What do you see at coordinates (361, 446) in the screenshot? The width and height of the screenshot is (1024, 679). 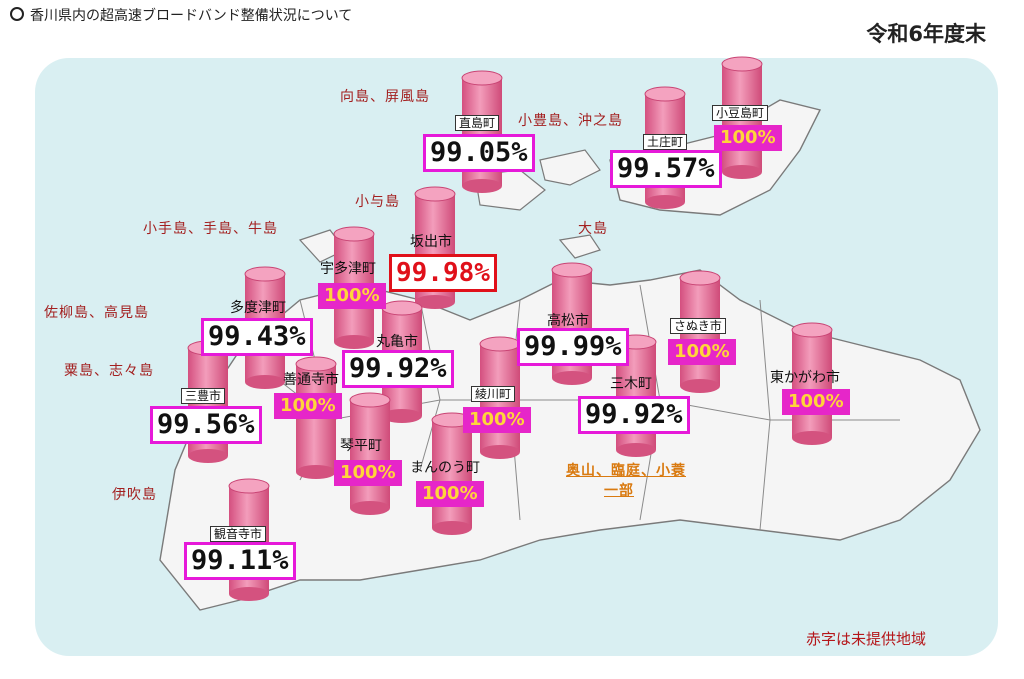 I see `municipality-name: 琴平町` at bounding box center [361, 446].